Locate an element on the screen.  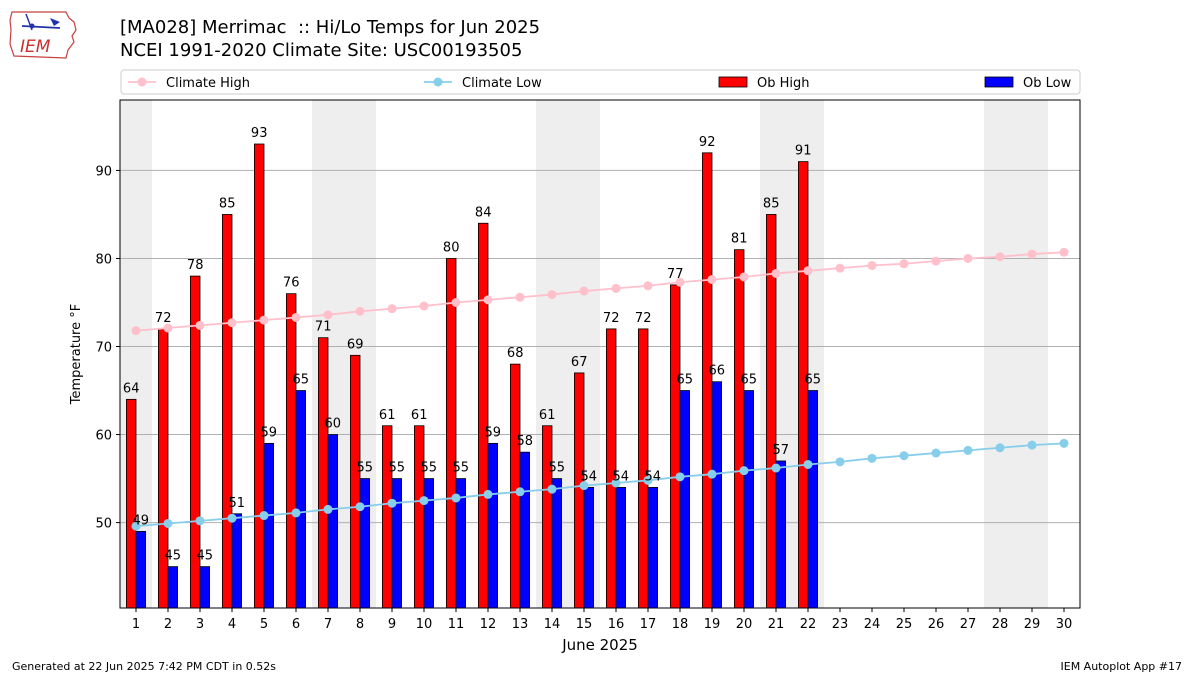
ob-high-label: 69 is located at coordinates (355, 344).